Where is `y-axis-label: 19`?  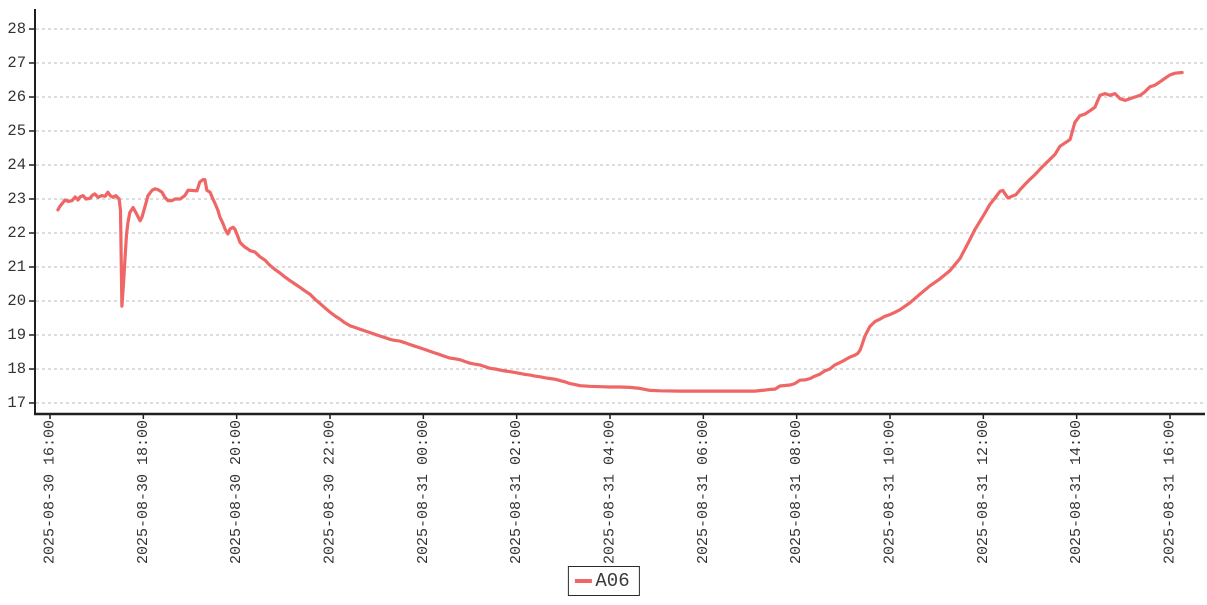 y-axis-label: 19 is located at coordinates (16, 335).